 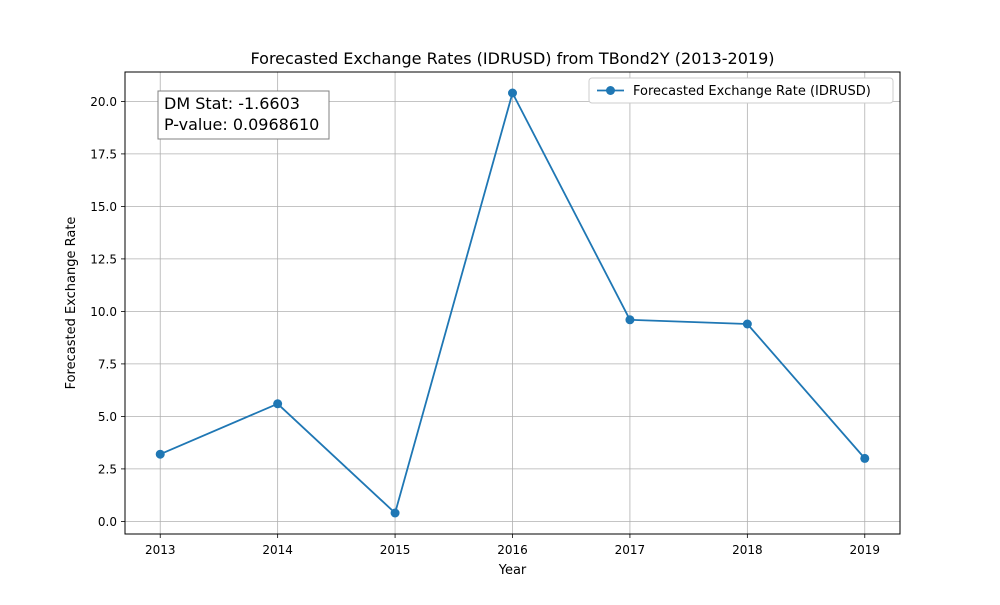 What do you see at coordinates (395, 550) in the screenshot?
I see `x-tick-label: 2015` at bounding box center [395, 550].